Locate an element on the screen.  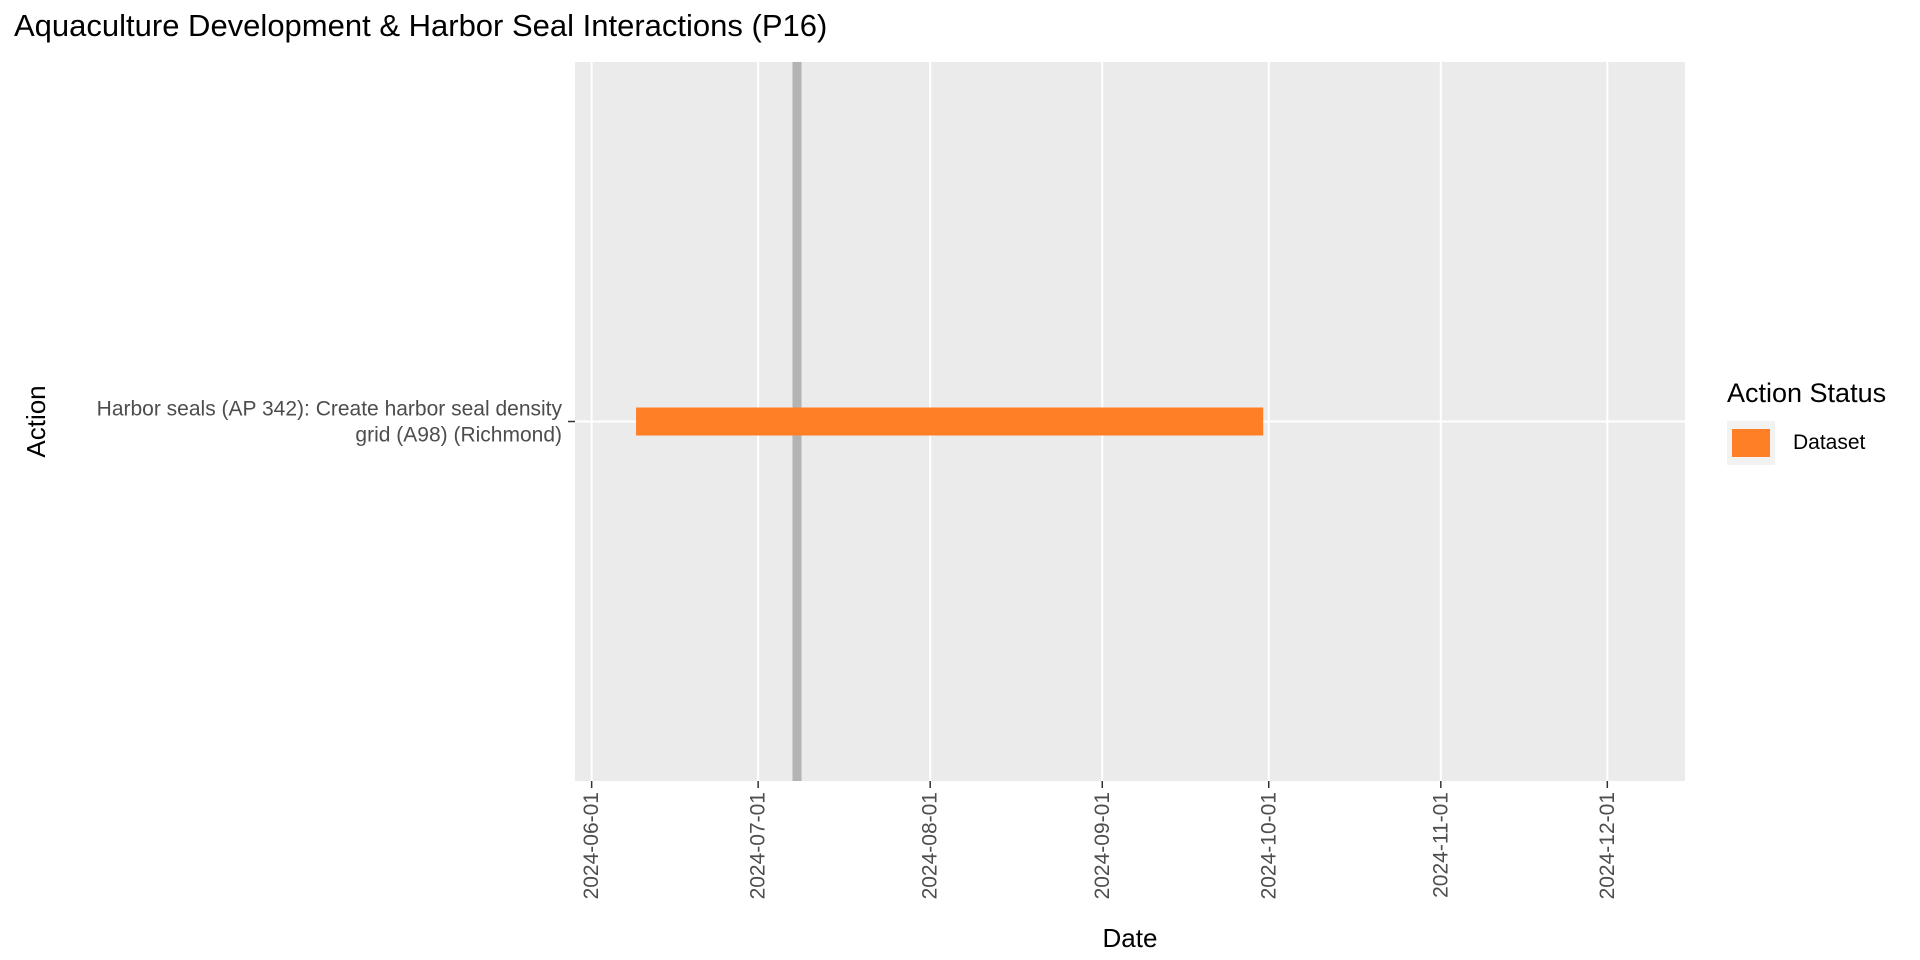
legend-item-dataset: Dataset is located at coordinates (1806, 443).